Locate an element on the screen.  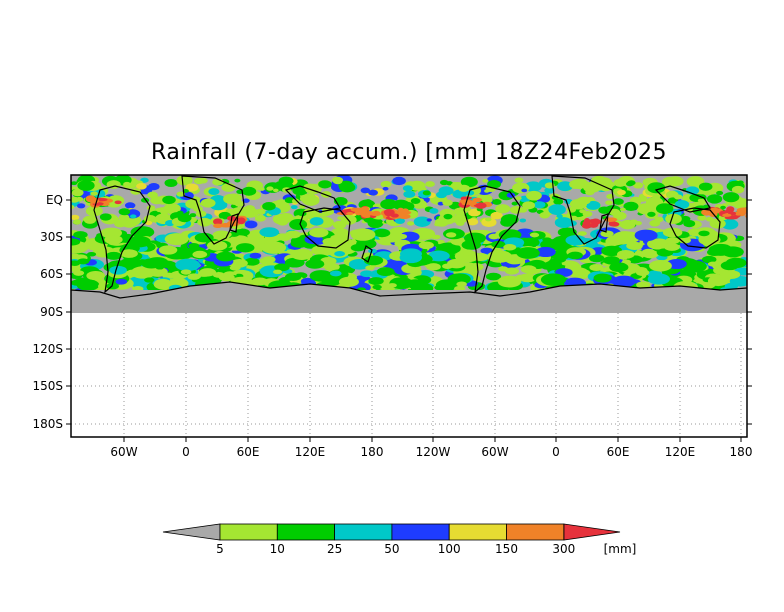
colorbar-threshold-label: 100 is located at coordinates (449, 549).